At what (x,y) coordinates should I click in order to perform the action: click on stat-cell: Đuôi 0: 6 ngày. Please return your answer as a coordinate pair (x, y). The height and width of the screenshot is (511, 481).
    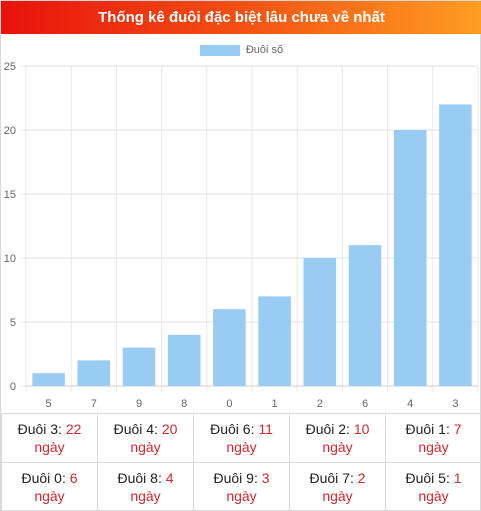
    Looking at the image, I should click on (49, 486).